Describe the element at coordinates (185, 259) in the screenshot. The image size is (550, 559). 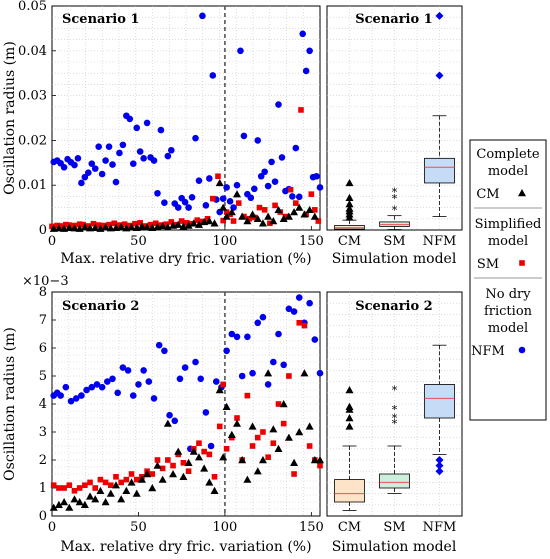
I see `x-axis-label: Max. relative dry fric. variation (%)` at that location.